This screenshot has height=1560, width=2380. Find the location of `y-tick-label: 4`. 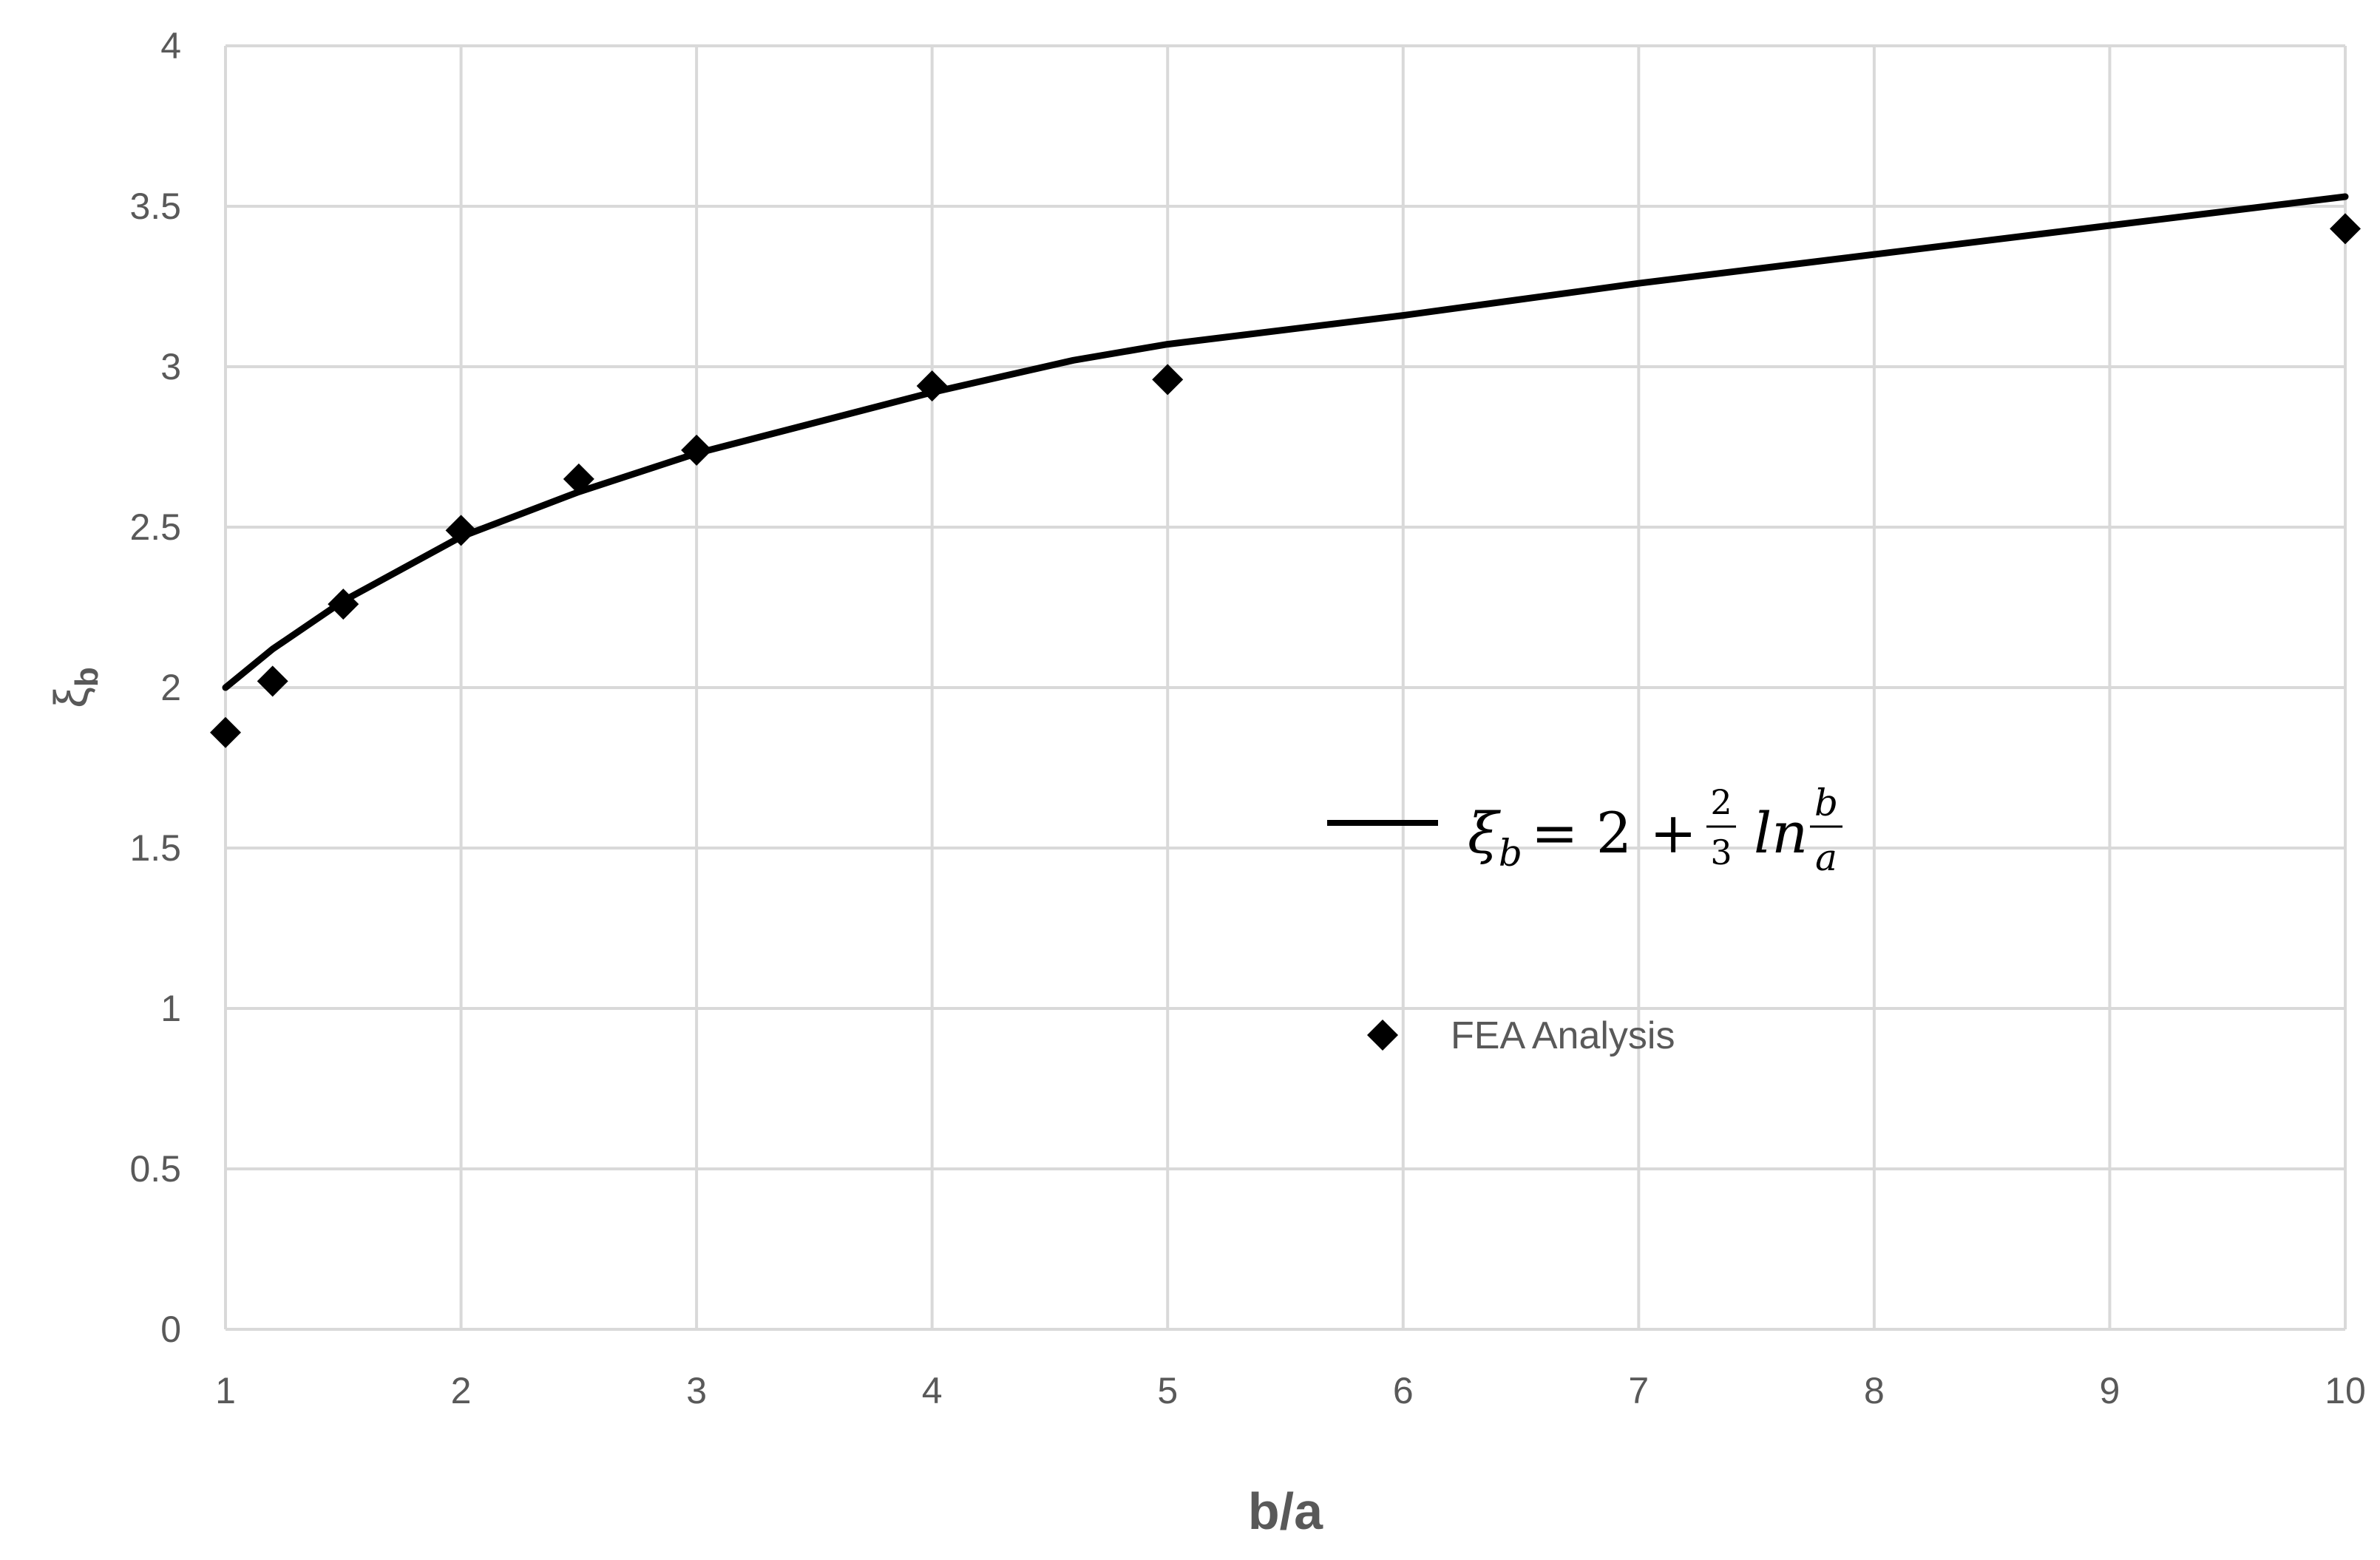

y-tick-label: 4 is located at coordinates (171, 46).